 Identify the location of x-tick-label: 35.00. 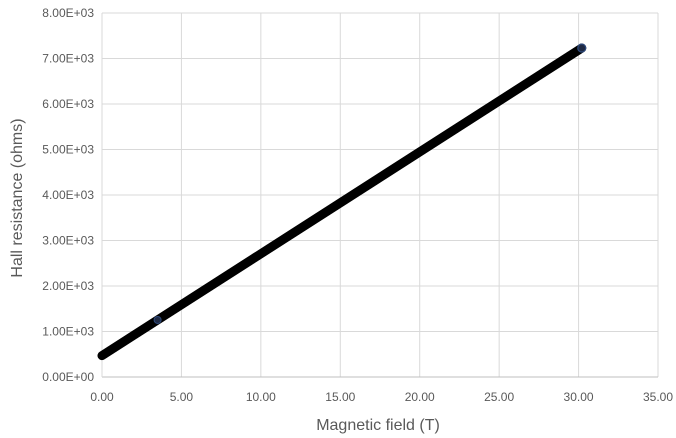
(658, 397).